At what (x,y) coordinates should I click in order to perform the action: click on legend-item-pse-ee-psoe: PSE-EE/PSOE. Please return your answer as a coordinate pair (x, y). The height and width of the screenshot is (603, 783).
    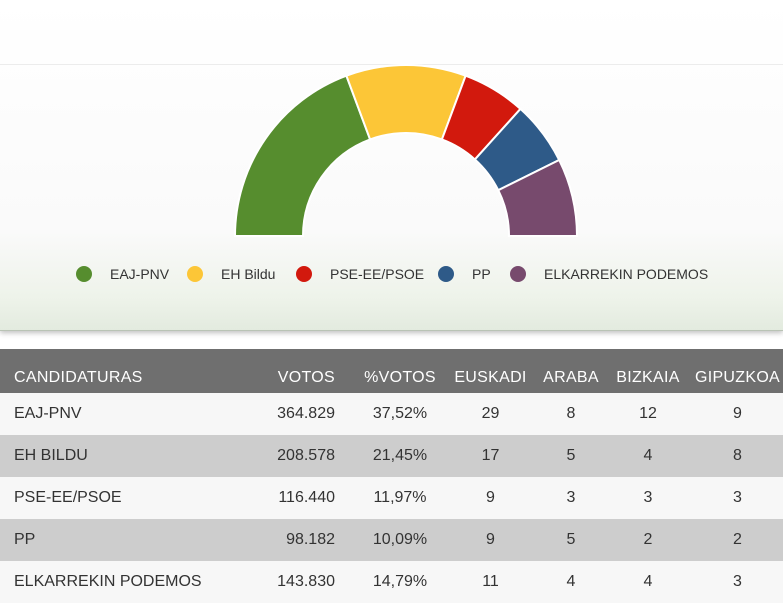
    Looking at the image, I should click on (360, 274).